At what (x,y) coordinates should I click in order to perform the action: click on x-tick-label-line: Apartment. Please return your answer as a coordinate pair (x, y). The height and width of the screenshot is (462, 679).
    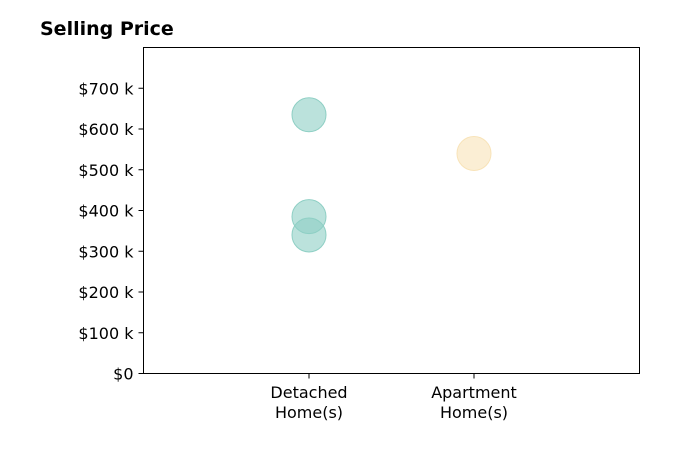
    Looking at the image, I should click on (474, 392).